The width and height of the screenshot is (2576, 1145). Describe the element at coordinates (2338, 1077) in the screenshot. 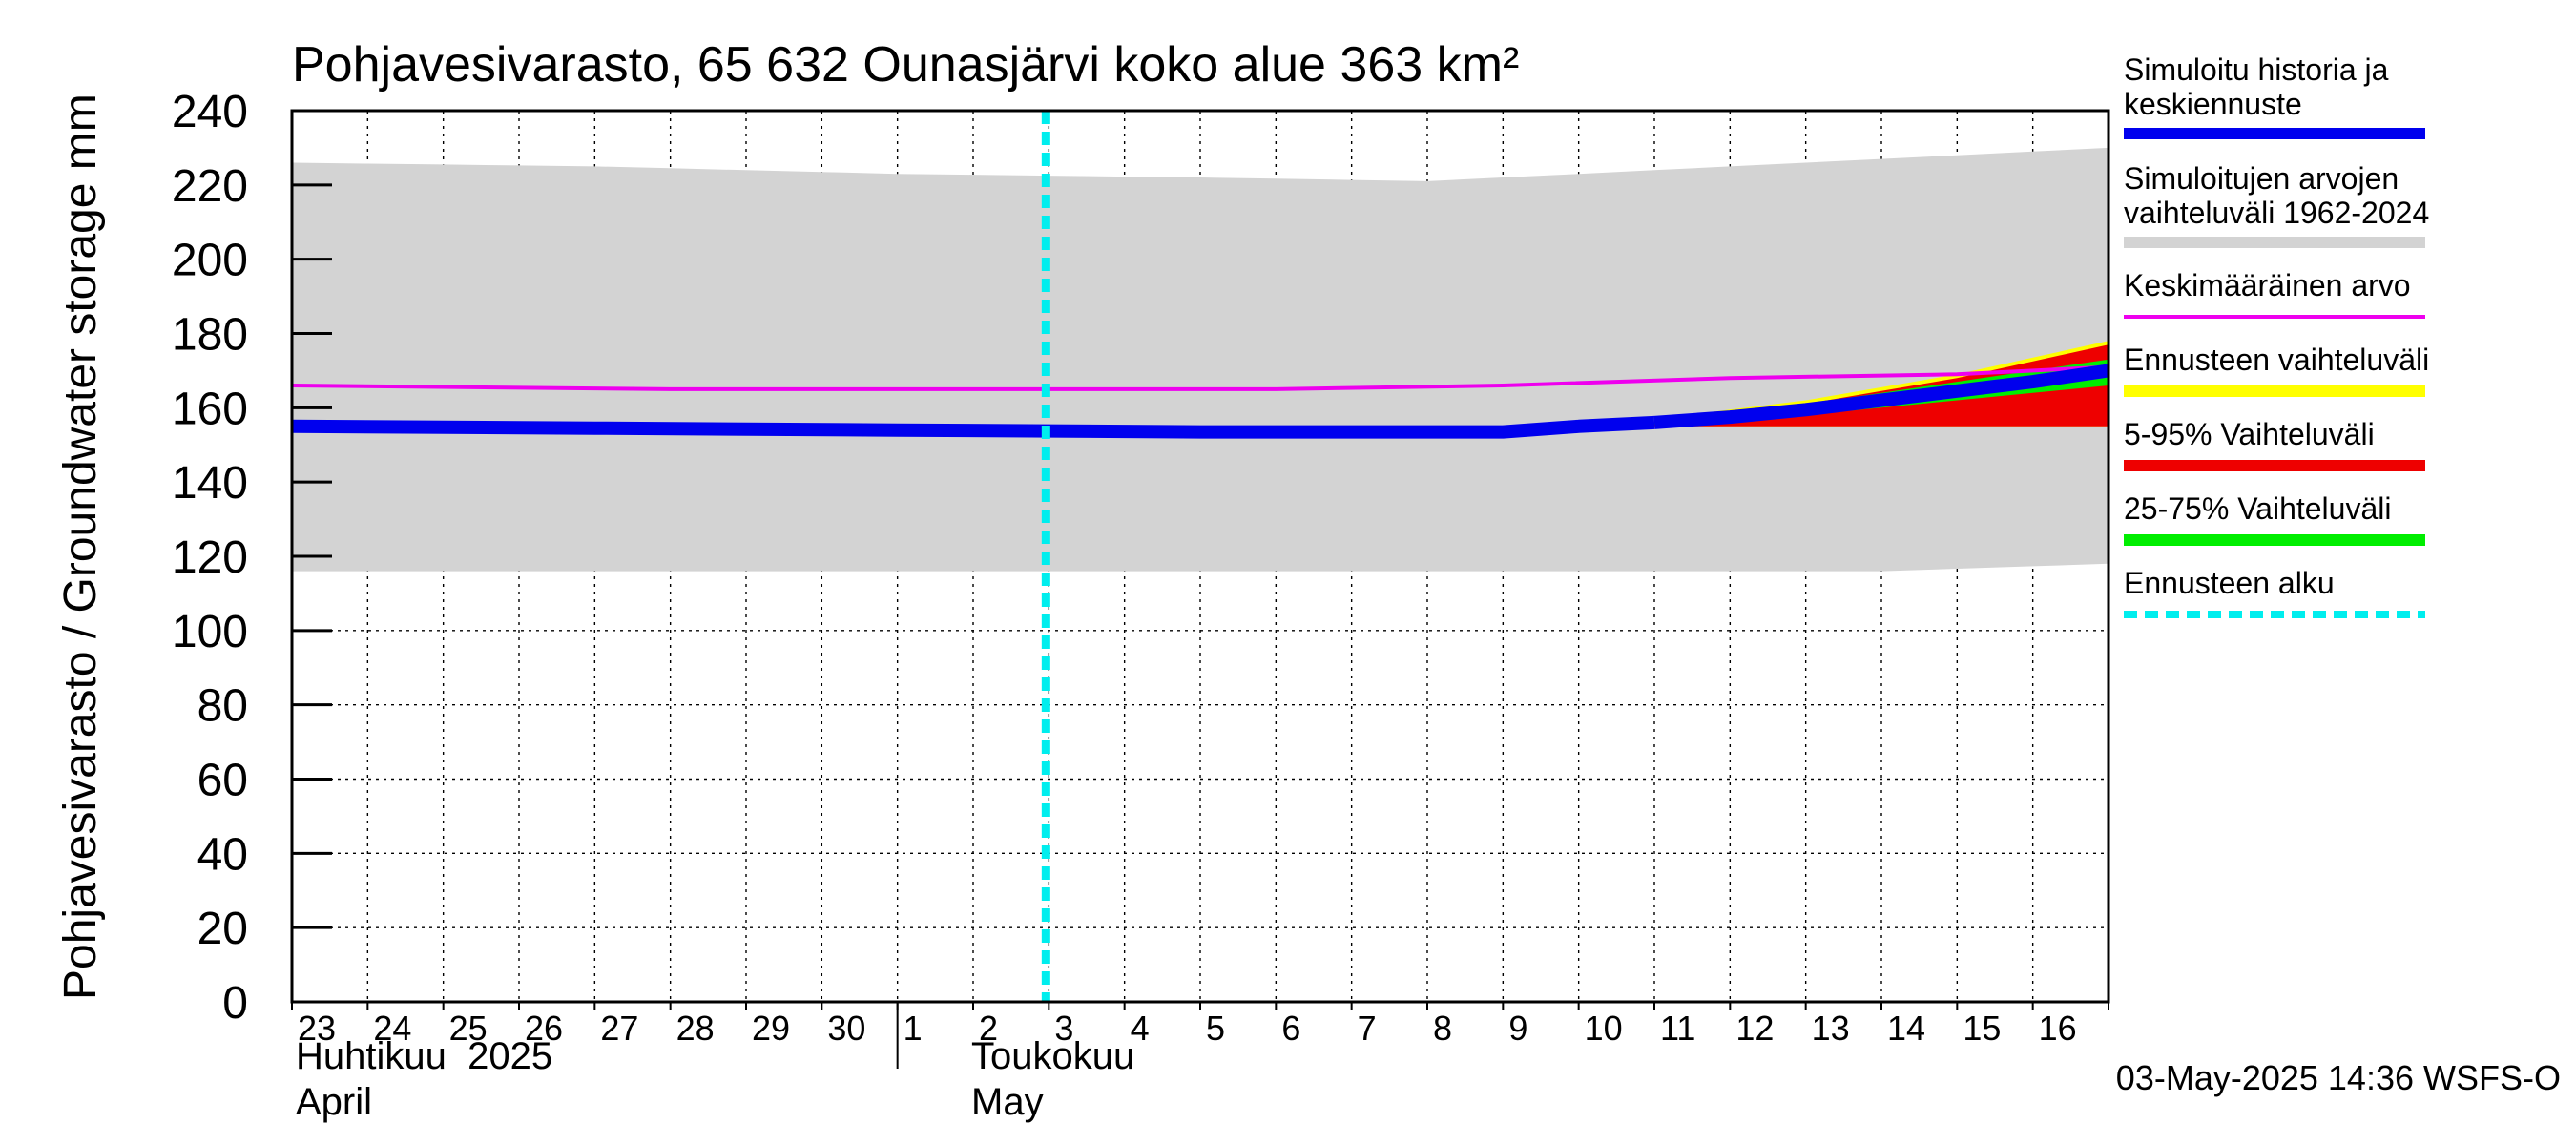

I see `timestamp: 03-May-2025 14:36 WSFS-O` at that location.